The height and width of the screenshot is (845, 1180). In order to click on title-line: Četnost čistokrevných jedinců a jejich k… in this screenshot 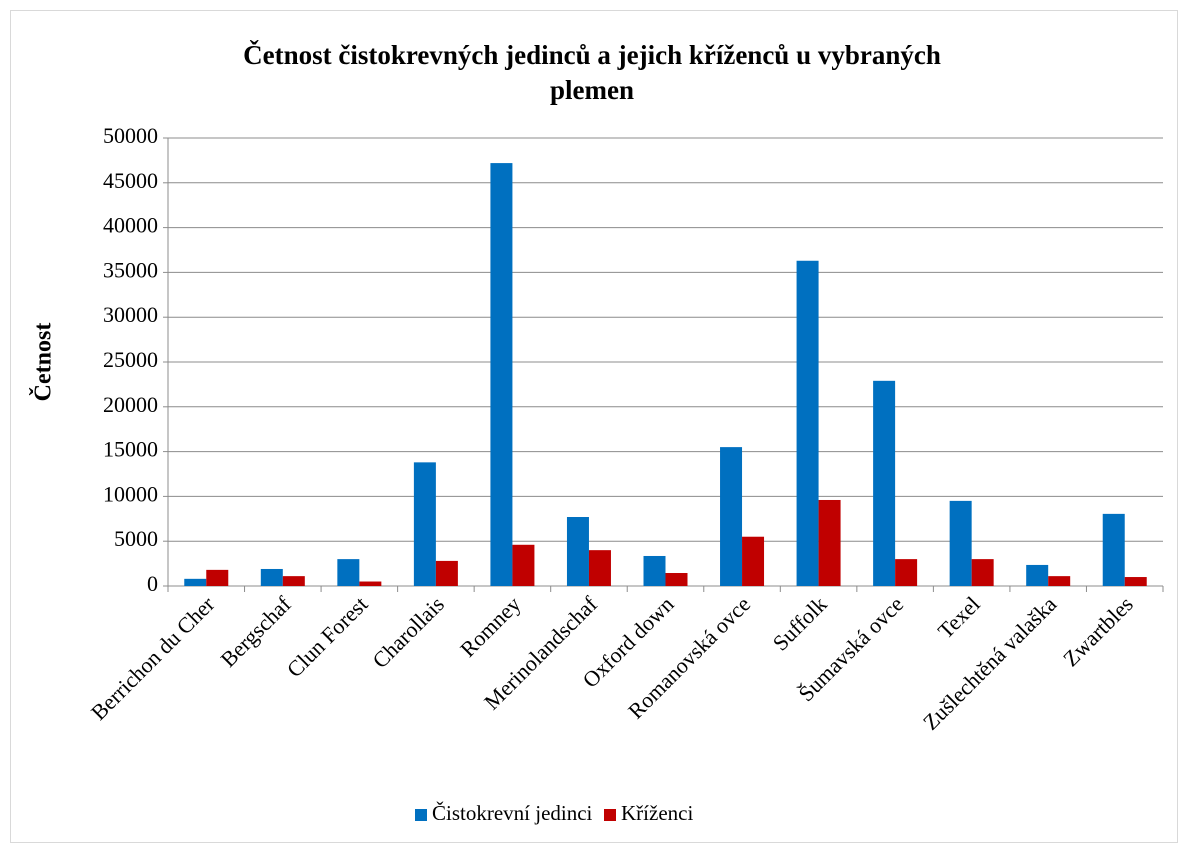, I will do `click(592, 55)`.